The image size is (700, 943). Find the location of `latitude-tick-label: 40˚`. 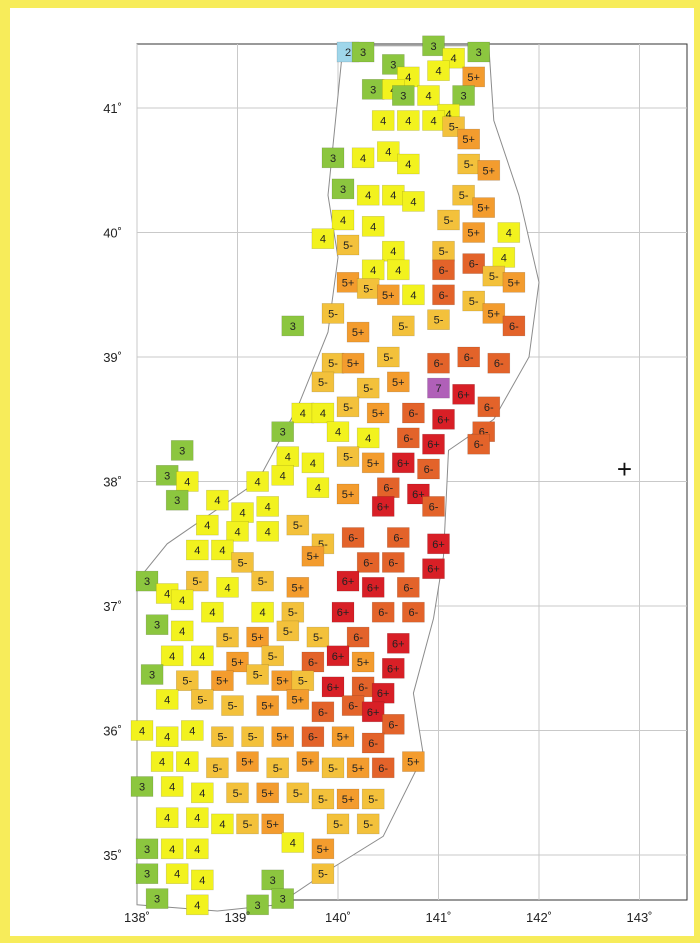

latitude-tick-label: 40˚ is located at coordinates (112, 233).